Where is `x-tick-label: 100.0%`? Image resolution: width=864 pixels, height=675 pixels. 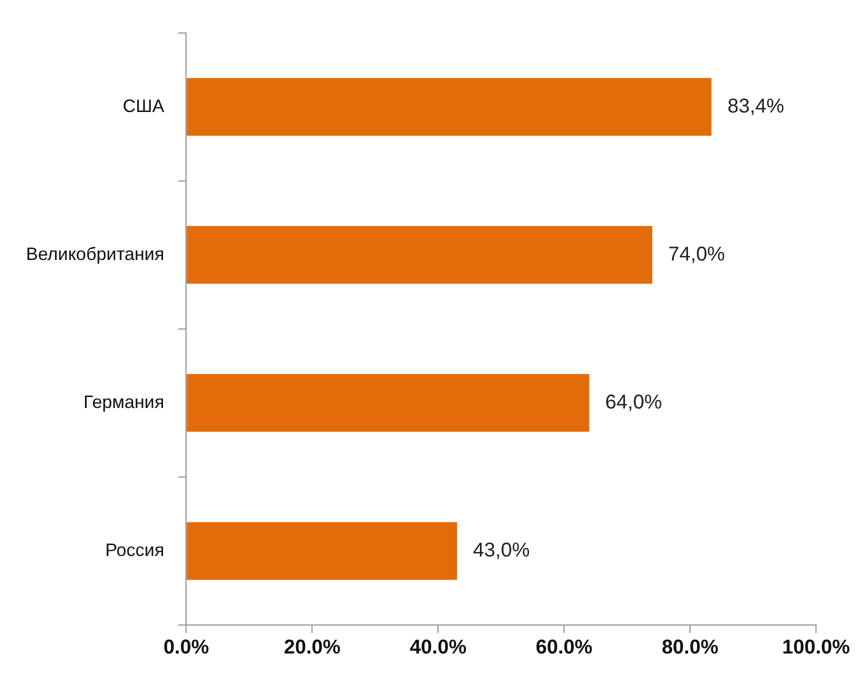 x-tick-label: 100.0% is located at coordinates (816, 647).